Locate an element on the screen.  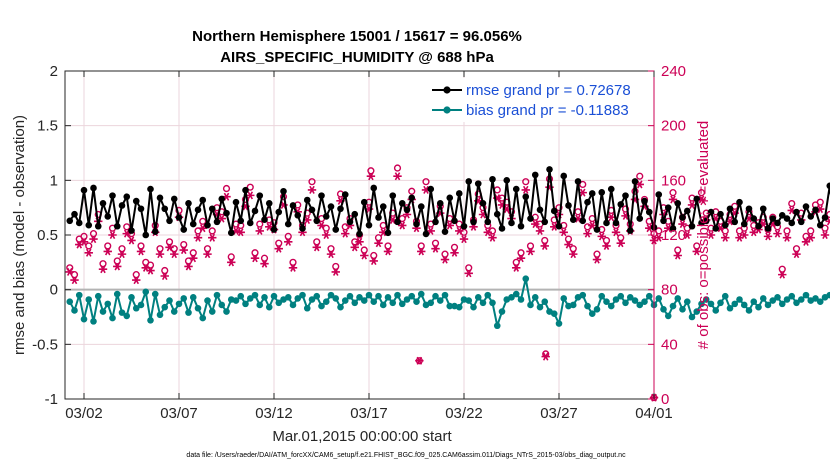
y-right-tick-label-0: 0 is located at coordinates (665, 399).